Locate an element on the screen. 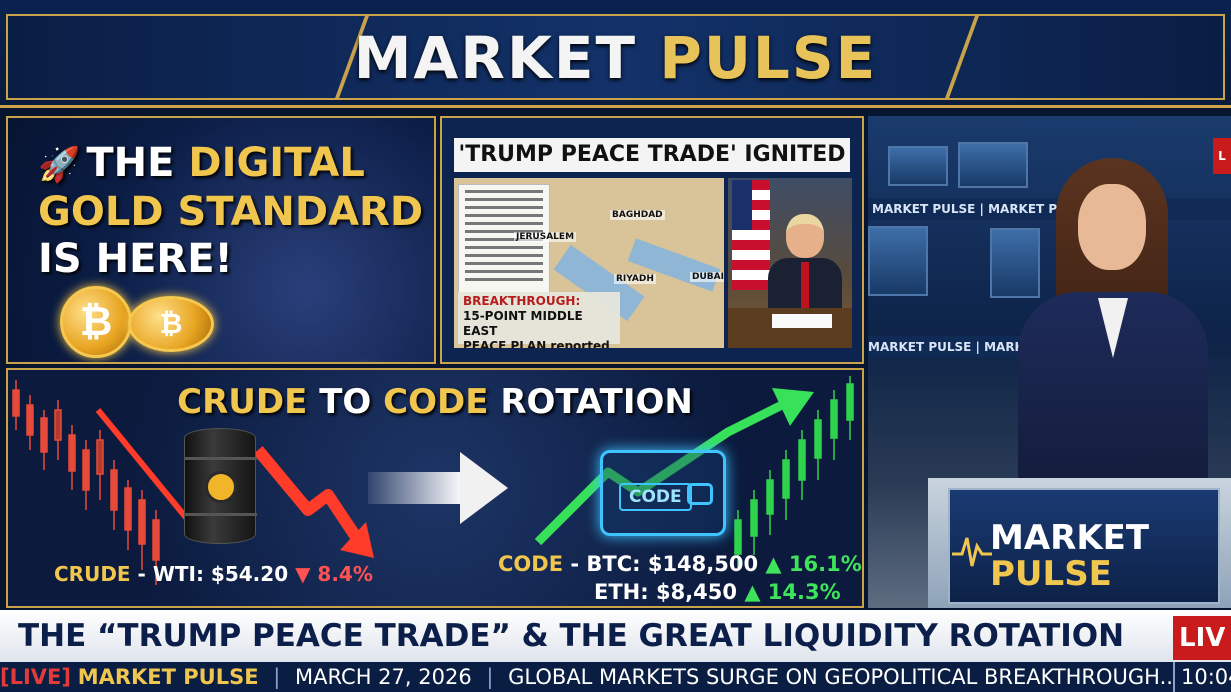  document is located at coordinates (802, 321).